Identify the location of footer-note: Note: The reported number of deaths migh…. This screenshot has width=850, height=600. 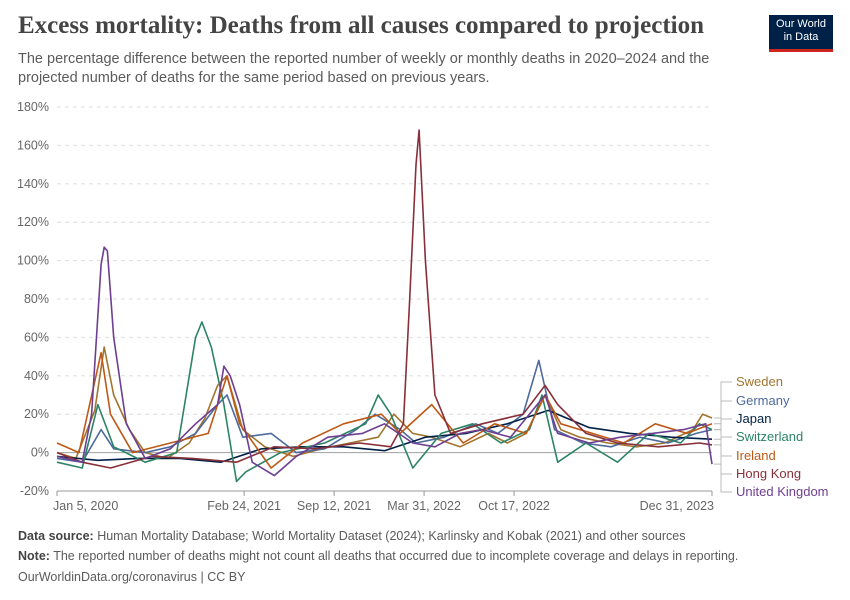
(378, 556).